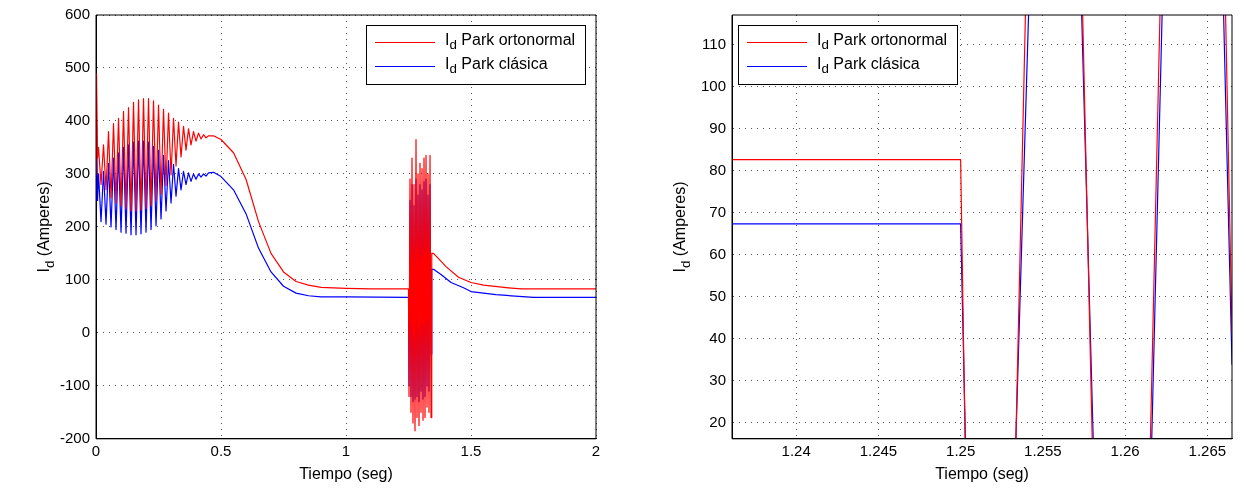 This screenshot has height=488, width=1246. Describe the element at coordinates (718, 169) in the screenshot. I see `y-tick-label: 80` at that location.